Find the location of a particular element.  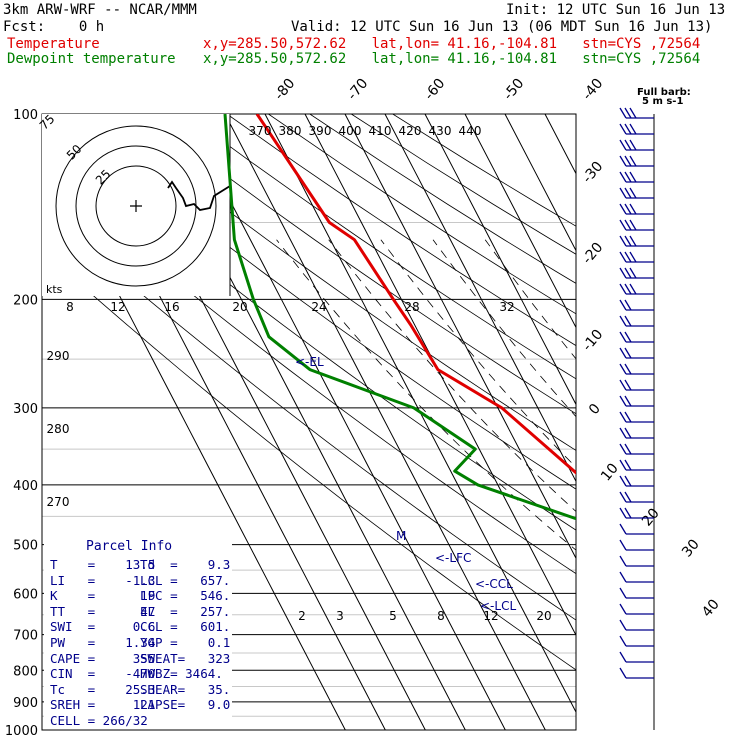

parcel-info-left: SREH = 121 is located at coordinates (103, 705).